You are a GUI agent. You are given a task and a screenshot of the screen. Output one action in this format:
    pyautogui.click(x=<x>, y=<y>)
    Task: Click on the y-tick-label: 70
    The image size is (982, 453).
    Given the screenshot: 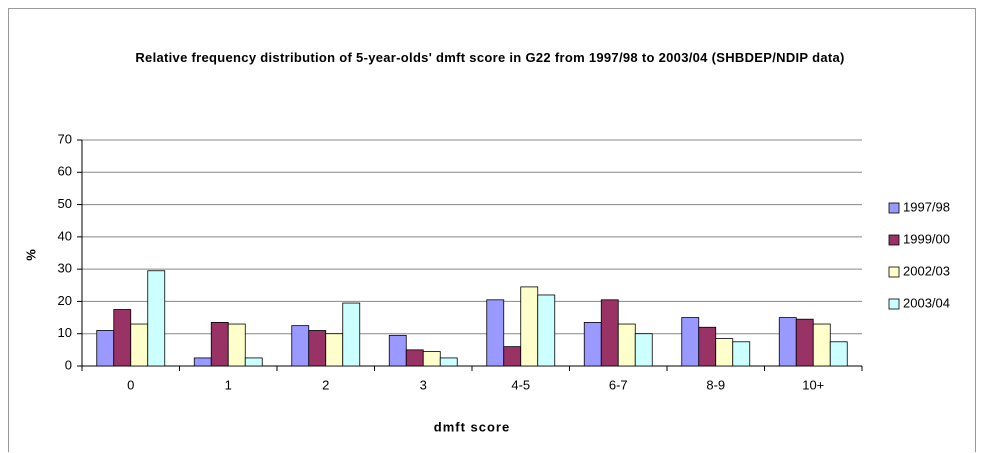 What is the action you would take?
    pyautogui.click(x=65, y=138)
    